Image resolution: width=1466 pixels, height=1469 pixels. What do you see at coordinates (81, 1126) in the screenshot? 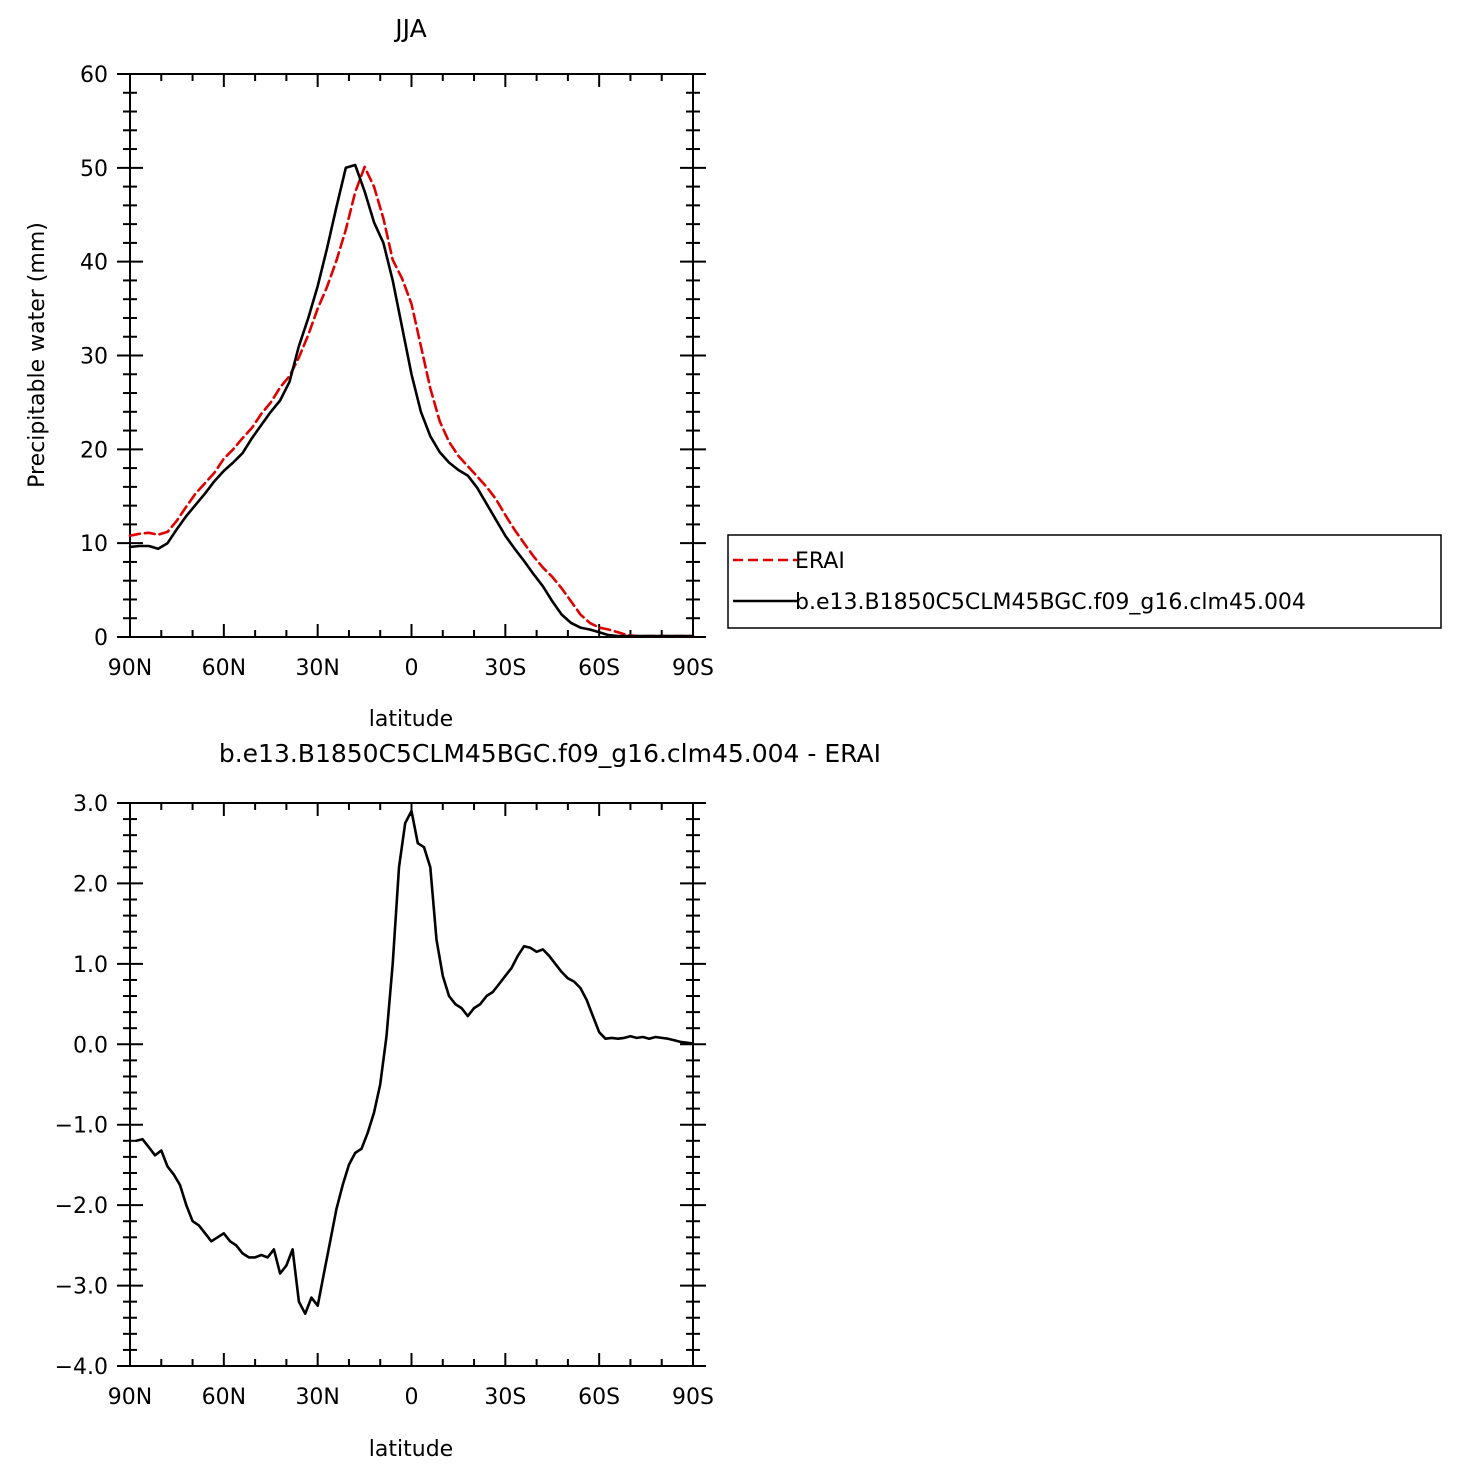
I see `bottom-y-tick-label: −1.0` at bounding box center [81, 1126].